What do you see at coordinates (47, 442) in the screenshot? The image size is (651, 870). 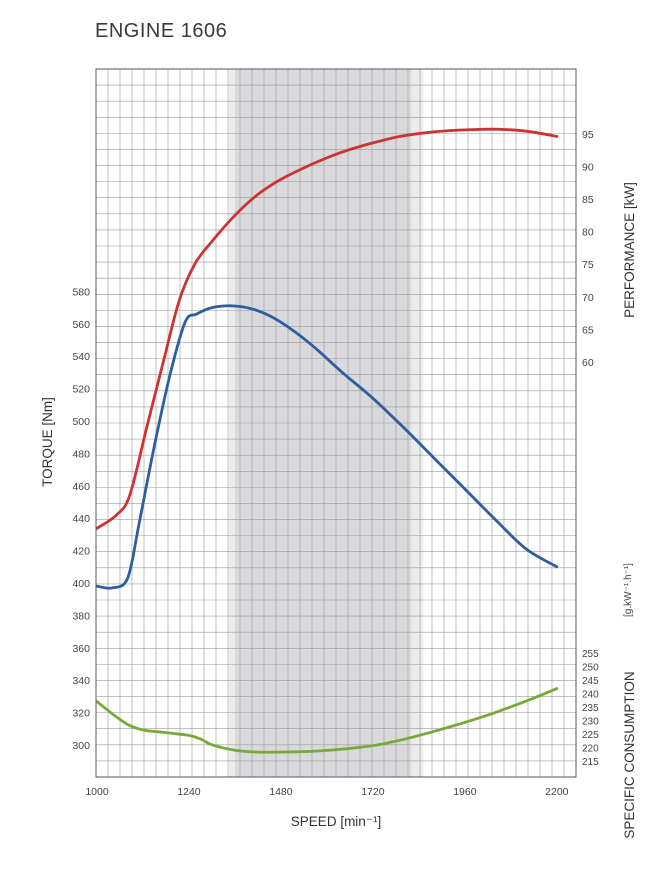 I see `torque-axis-title: TORQUE [Nm]` at bounding box center [47, 442].